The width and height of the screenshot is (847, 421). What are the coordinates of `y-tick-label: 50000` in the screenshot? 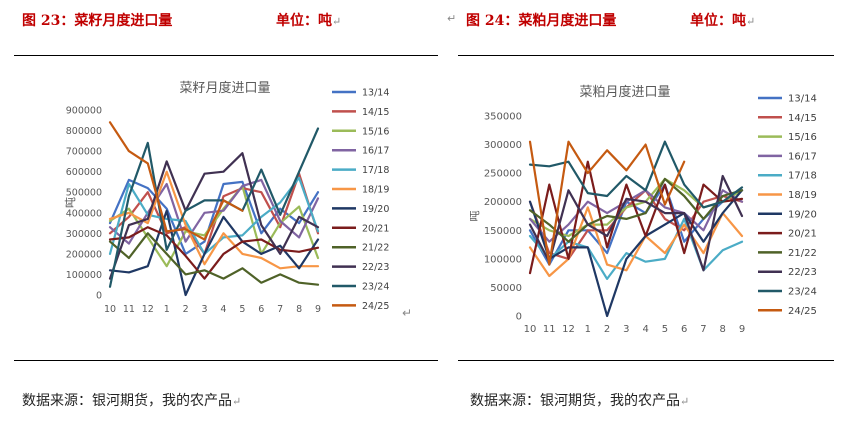 It's located at (506, 288).